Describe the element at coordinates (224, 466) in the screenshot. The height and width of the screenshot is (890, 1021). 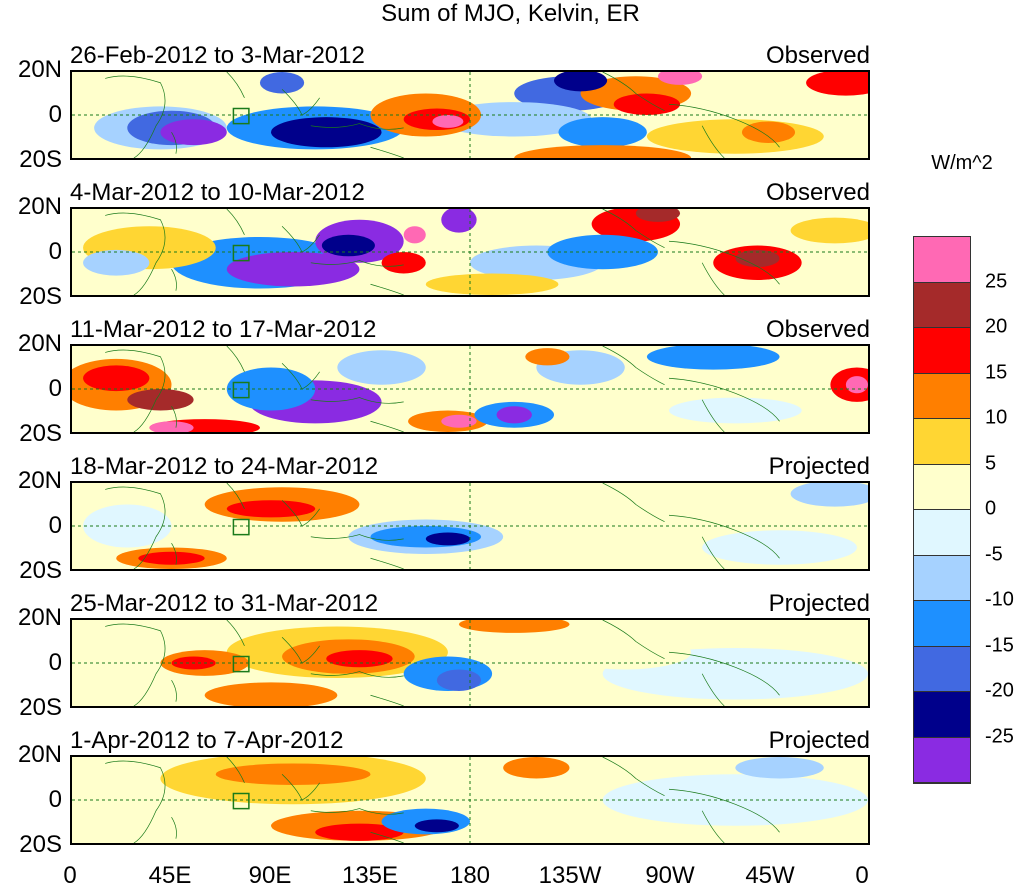
I see `panel-period-label: 18-Mar-2012 to 24-Mar-2012` at that location.